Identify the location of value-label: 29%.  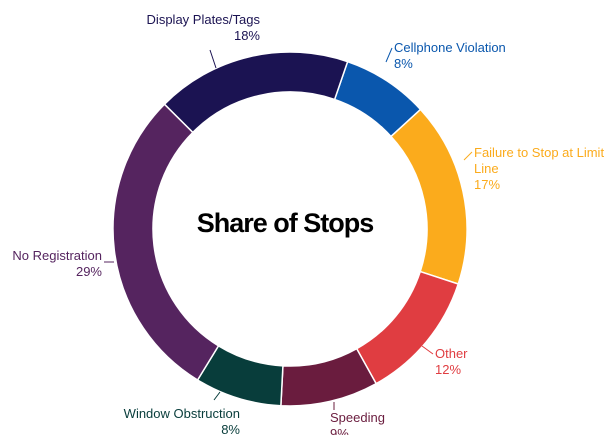
(88, 271).